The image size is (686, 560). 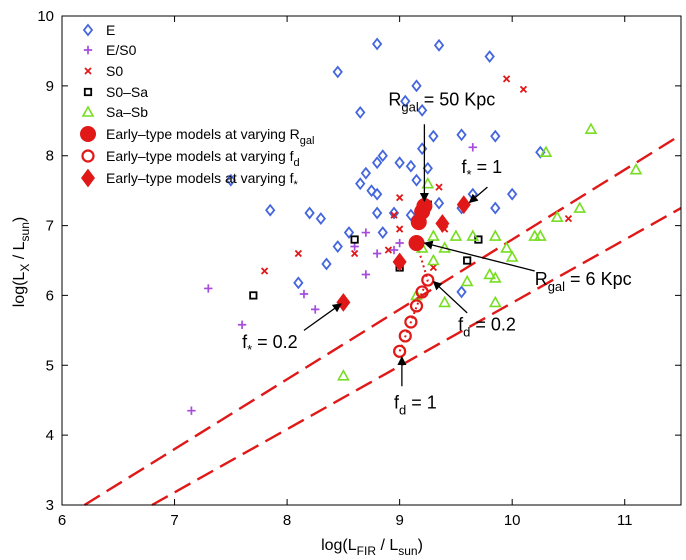 What do you see at coordinates (21, 262) in the screenshot?
I see `y-axis-label: log(LX / Lsun)` at bounding box center [21, 262].